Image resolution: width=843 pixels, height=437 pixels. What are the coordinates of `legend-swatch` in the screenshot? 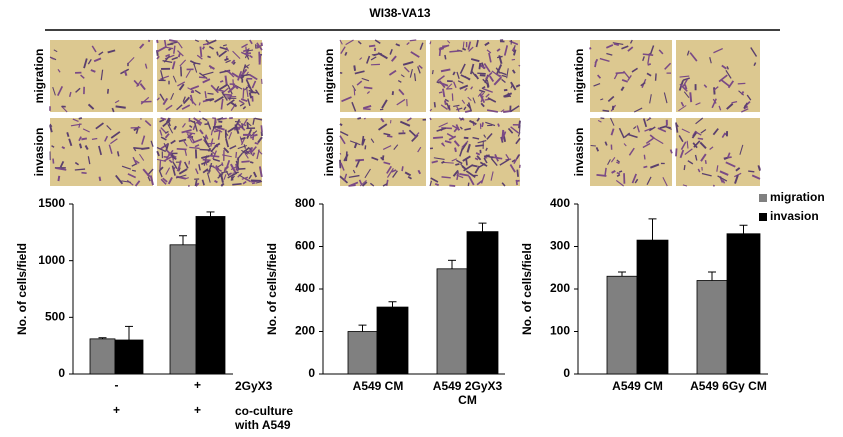 It's located at (763, 198).